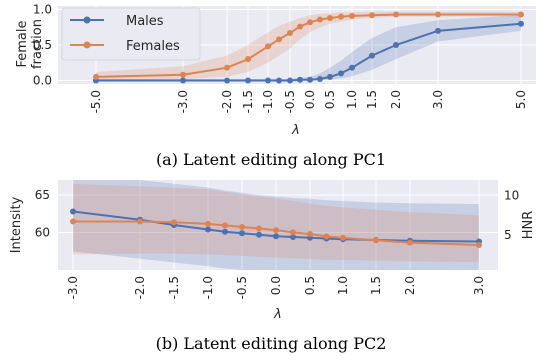 This screenshot has height=363, width=542. Describe the element at coordinates (22, 43) in the screenshot. I see `y-axis-label-pc1-line1: Female` at that location.